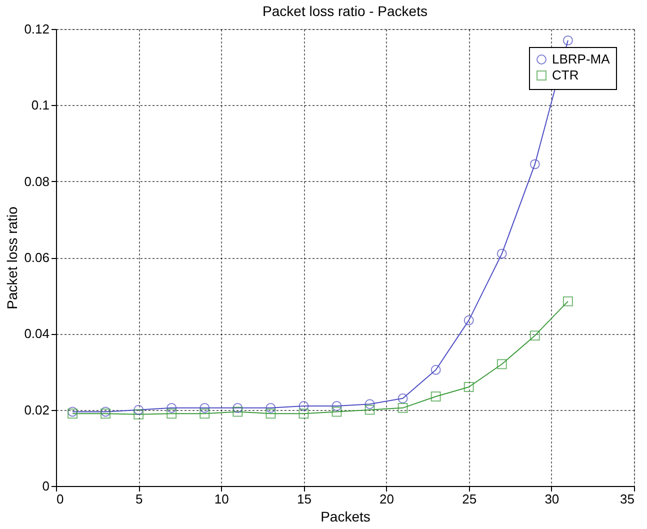 The width and height of the screenshot is (647, 529). I want to click on x-tick-label: 15, so click(304, 499).